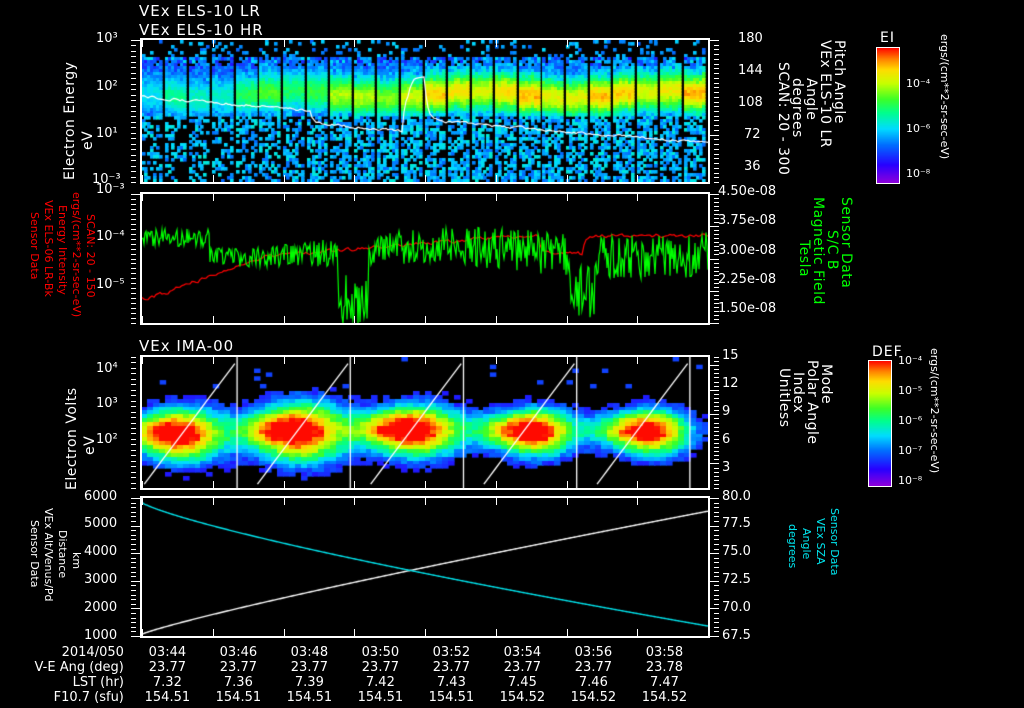 This screenshot has width=1024, height=708. What do you see at coordinates (201, 30) in the screenshot?
I see `panel1-title-hr: VEx ELS-10 HR` at bounding box center [201, 30].